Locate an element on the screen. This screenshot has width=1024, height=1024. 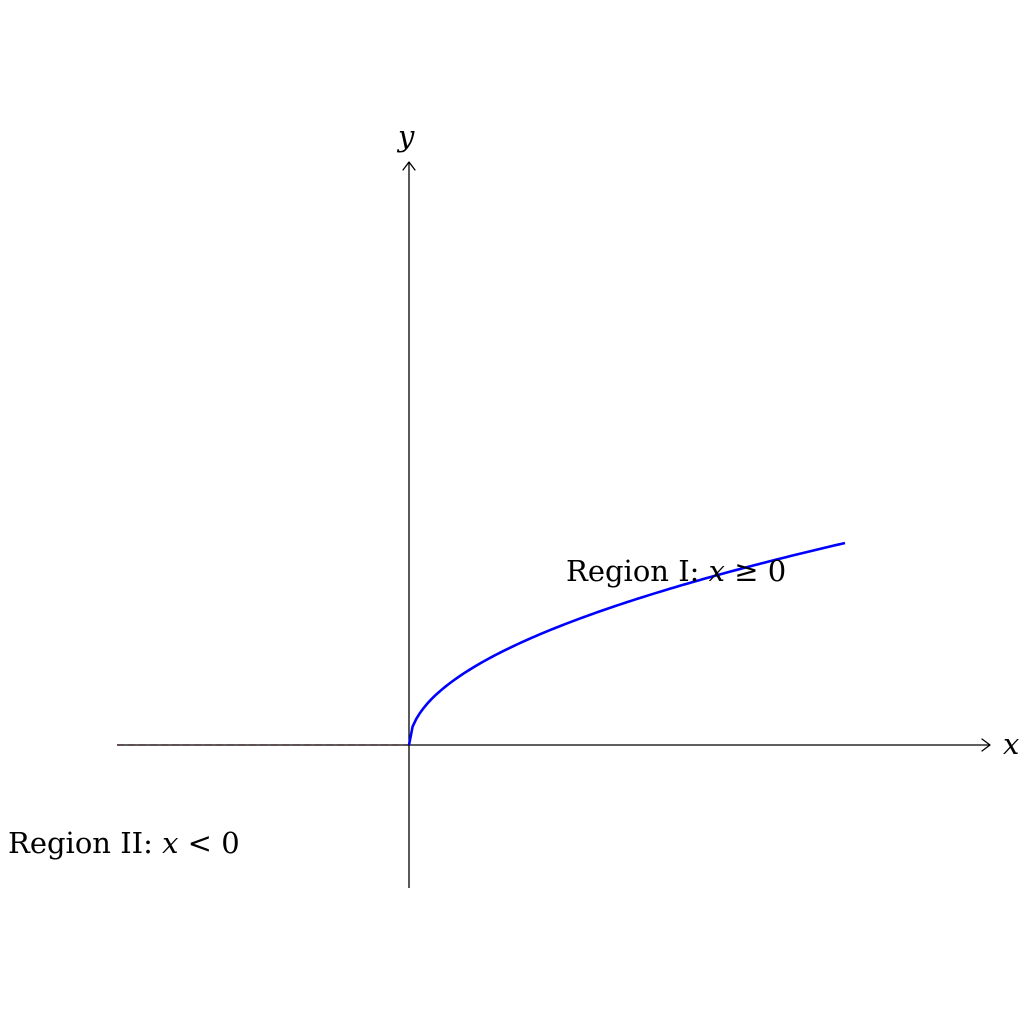
region-two-label: Region II: x < 0 is located at coordinates (124, 843).